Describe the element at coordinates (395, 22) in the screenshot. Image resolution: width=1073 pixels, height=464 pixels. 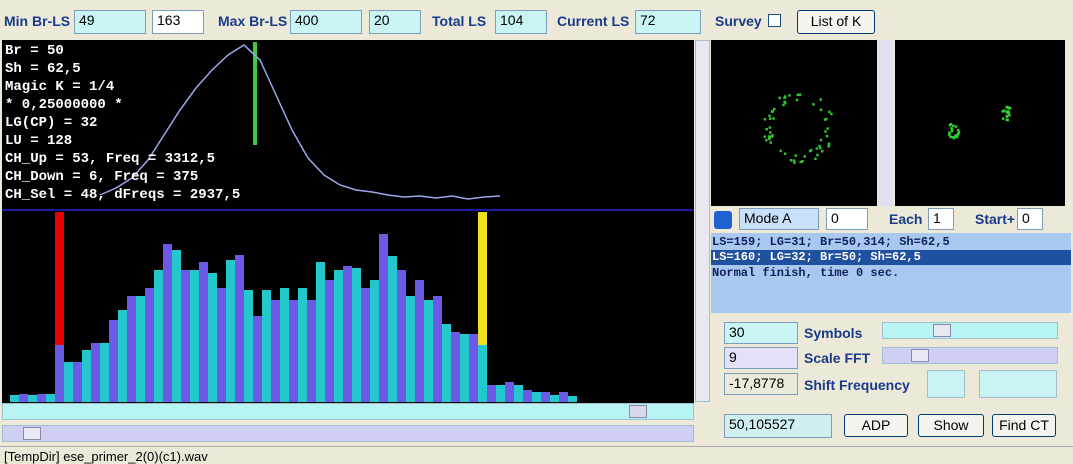
I see `input: 20` at that location.